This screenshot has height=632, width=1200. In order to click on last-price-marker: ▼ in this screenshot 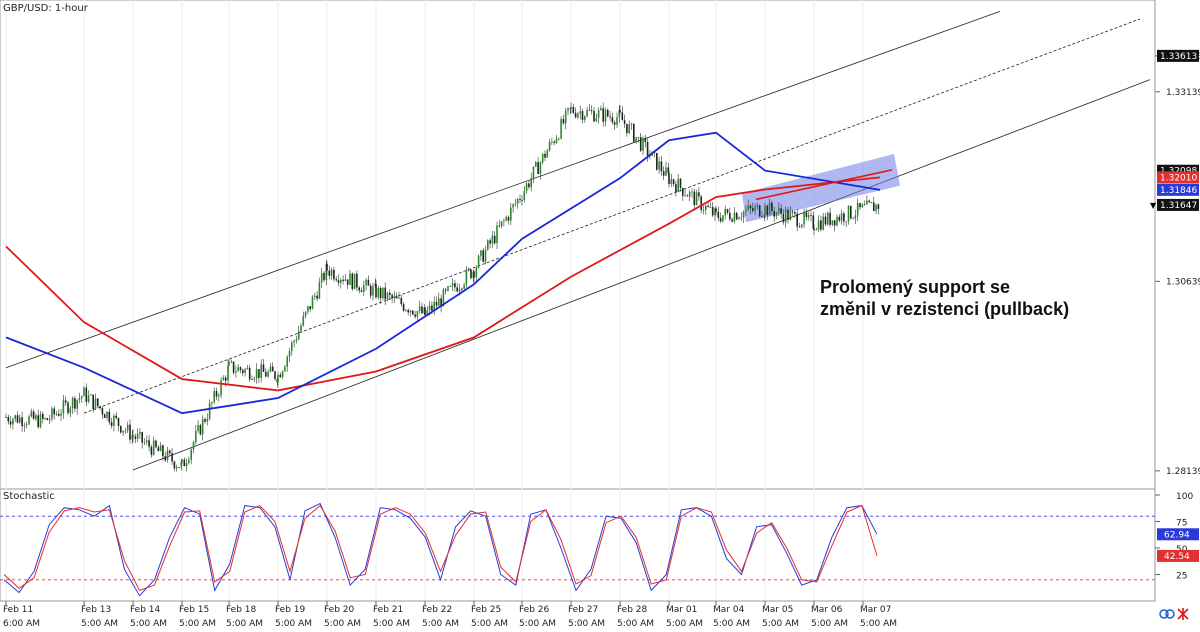, I will do `click(1153, 205)`.